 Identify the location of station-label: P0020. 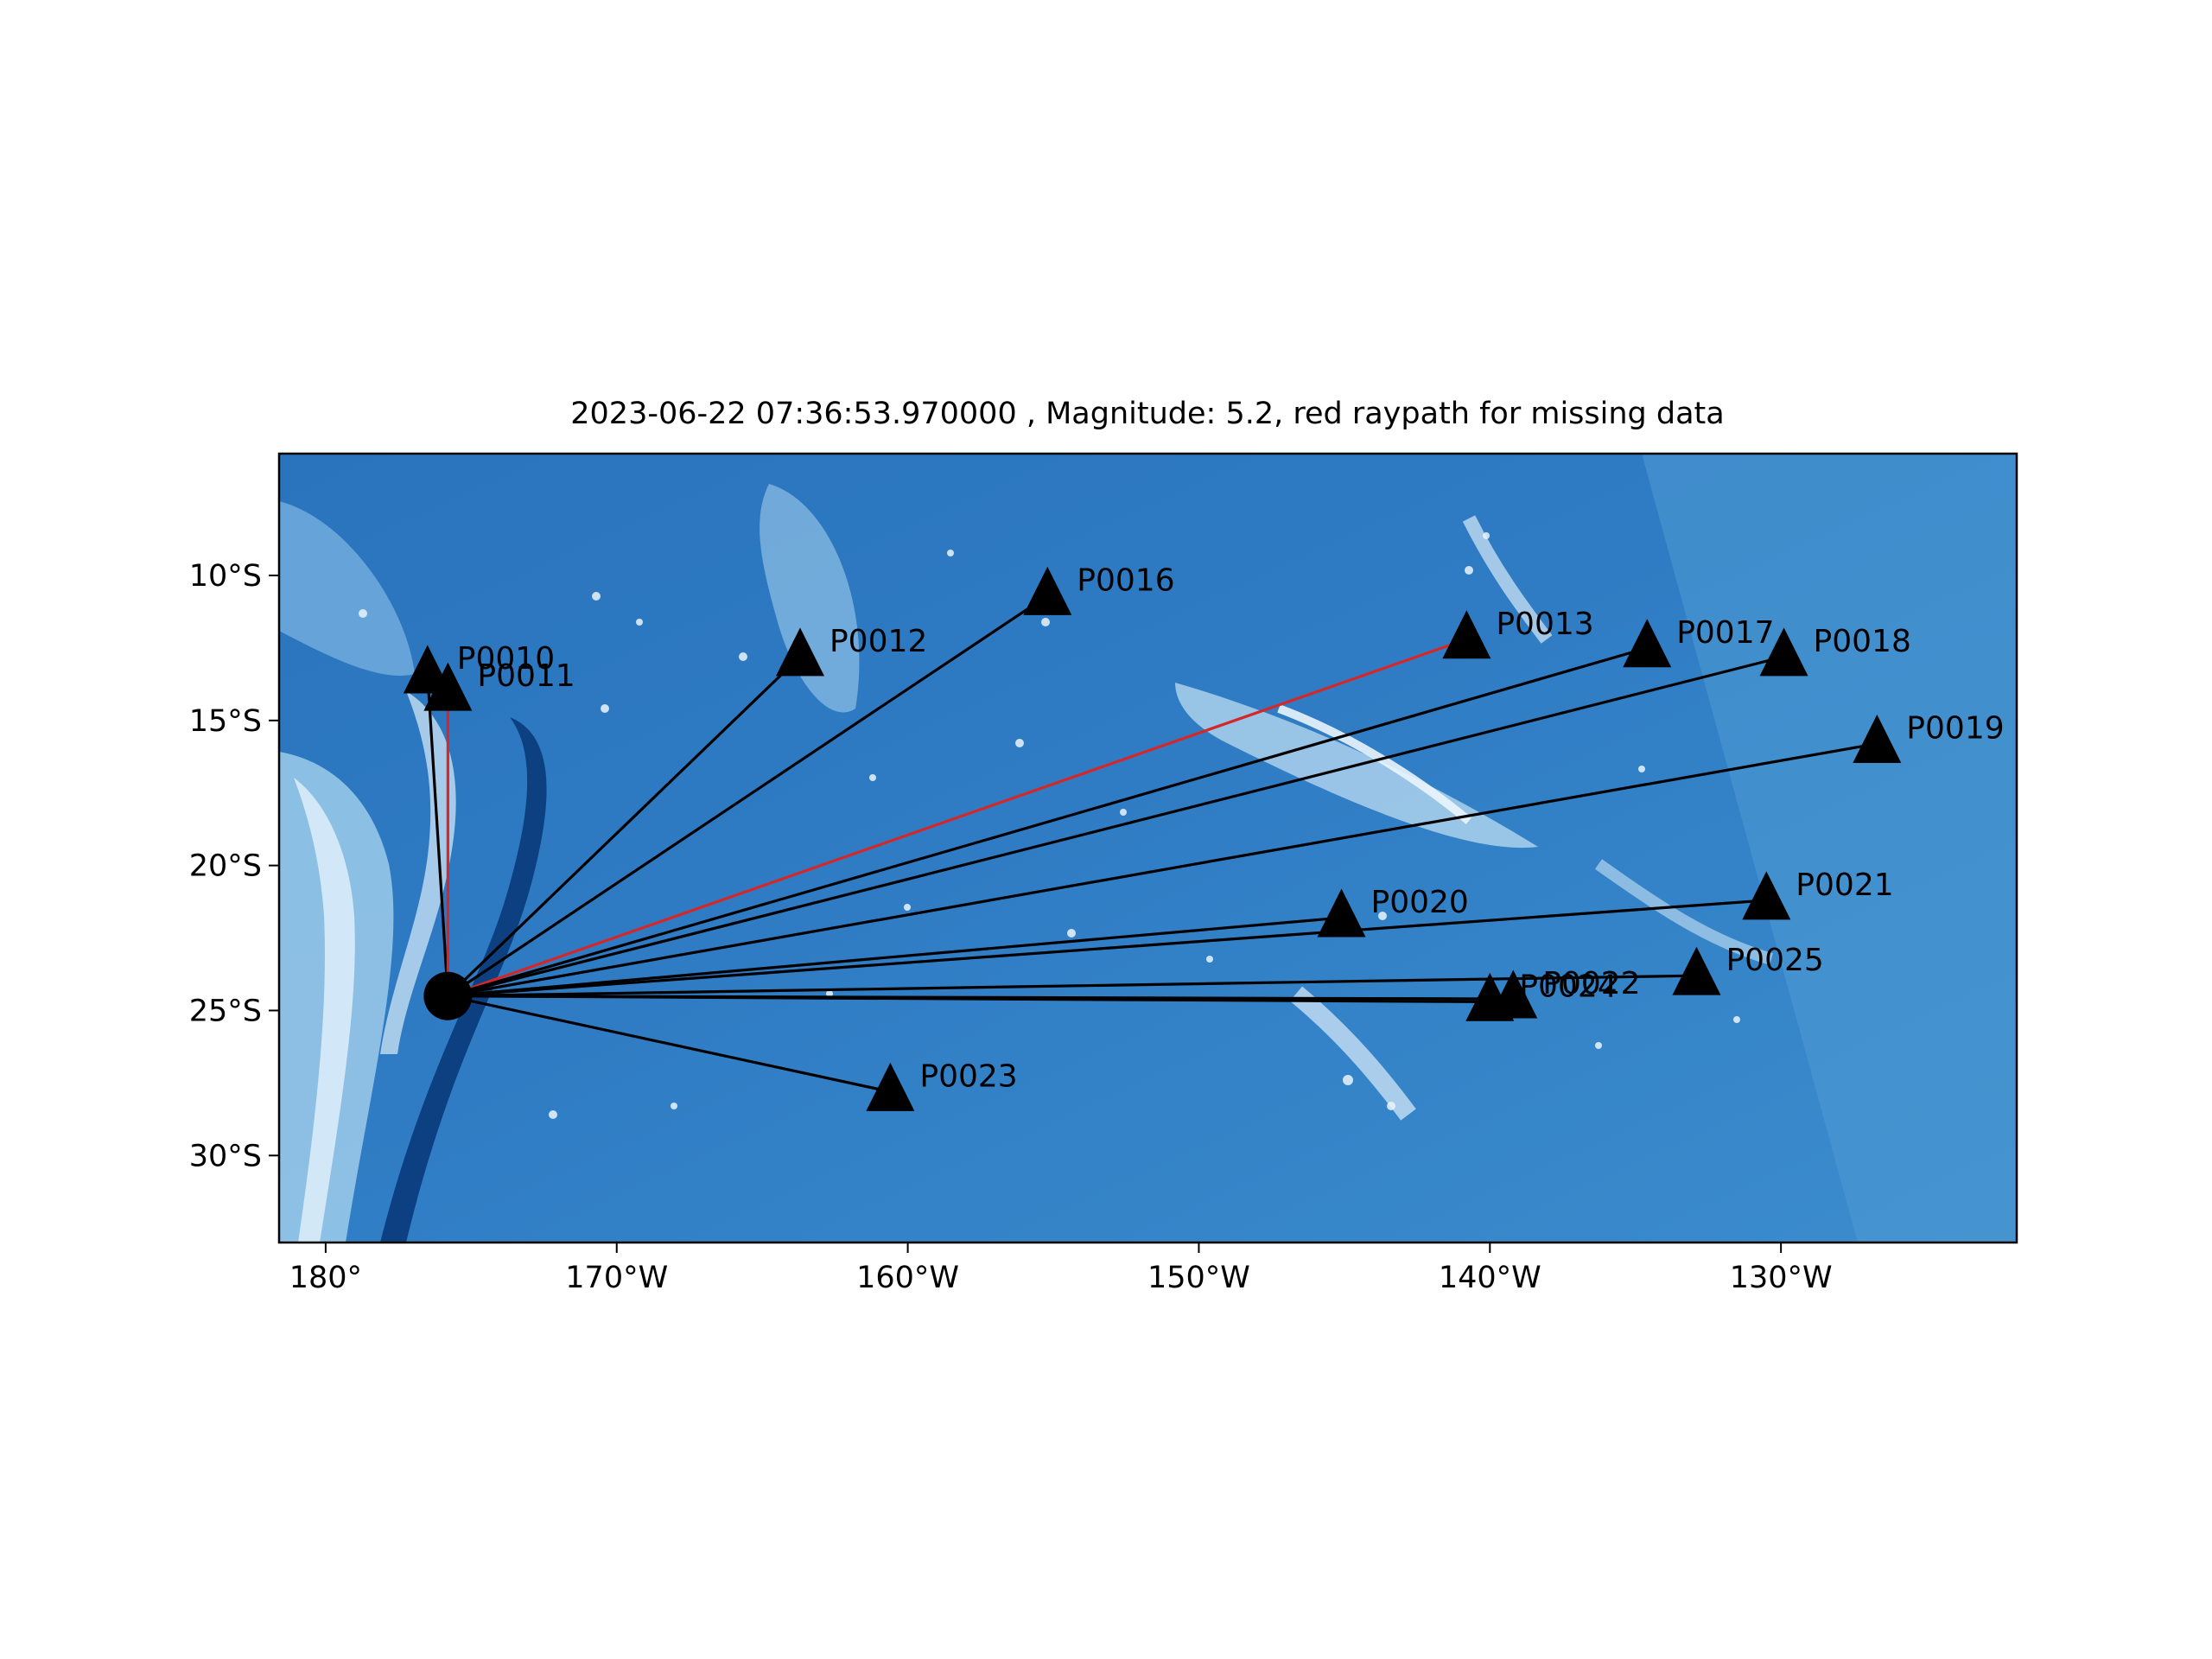
(1420, 902).